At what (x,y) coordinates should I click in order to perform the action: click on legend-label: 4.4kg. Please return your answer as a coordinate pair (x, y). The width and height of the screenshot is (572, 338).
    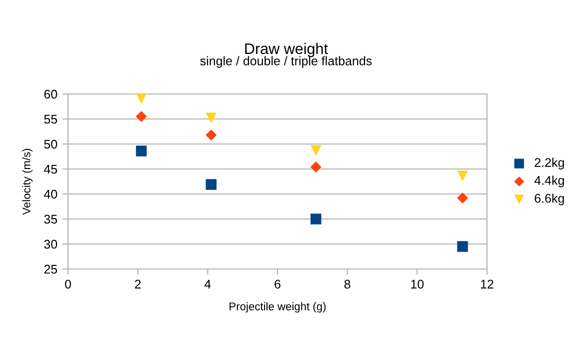
    Looking at the image, I should click on (549, 182).